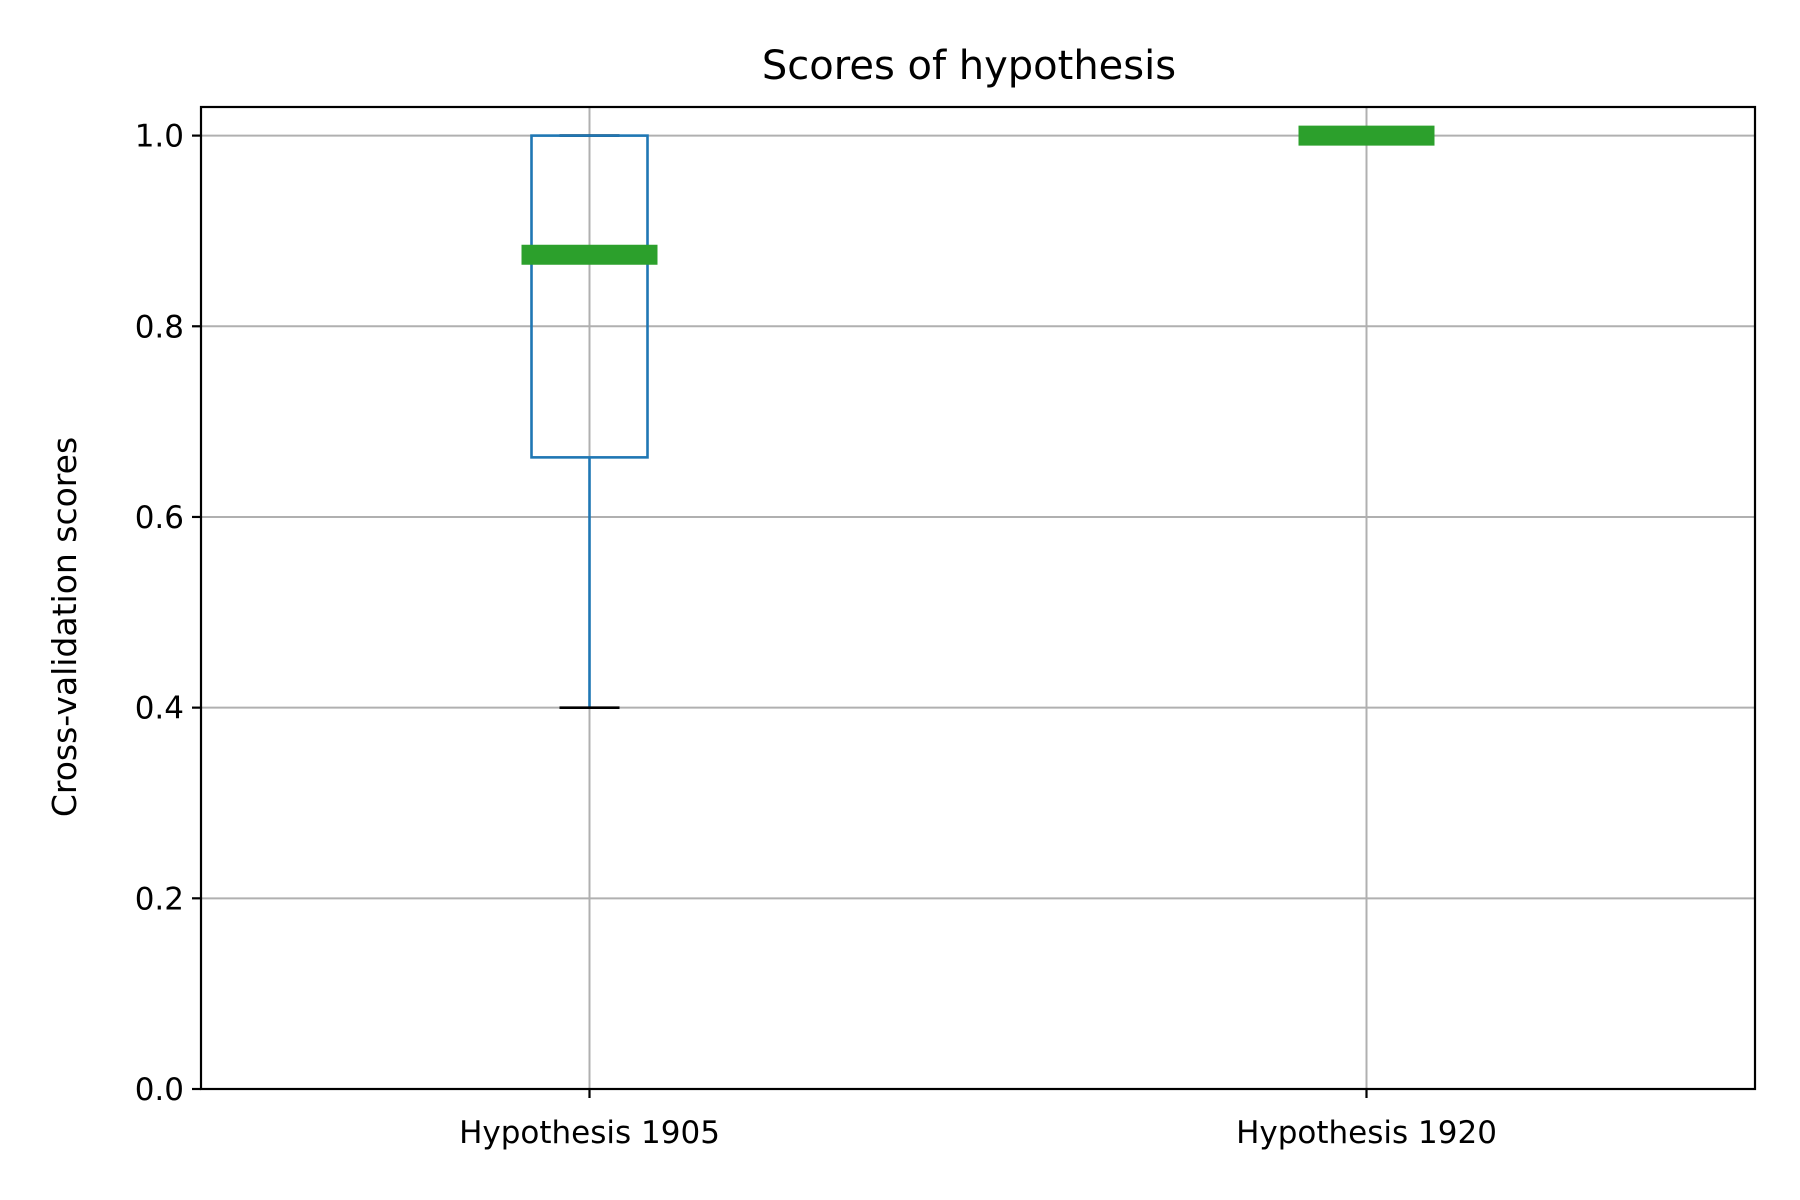  What do you see at coordinates (159, 899) in the screenshot?
I see `y-tick-label: 0.2` at bounding box center [159, 899].